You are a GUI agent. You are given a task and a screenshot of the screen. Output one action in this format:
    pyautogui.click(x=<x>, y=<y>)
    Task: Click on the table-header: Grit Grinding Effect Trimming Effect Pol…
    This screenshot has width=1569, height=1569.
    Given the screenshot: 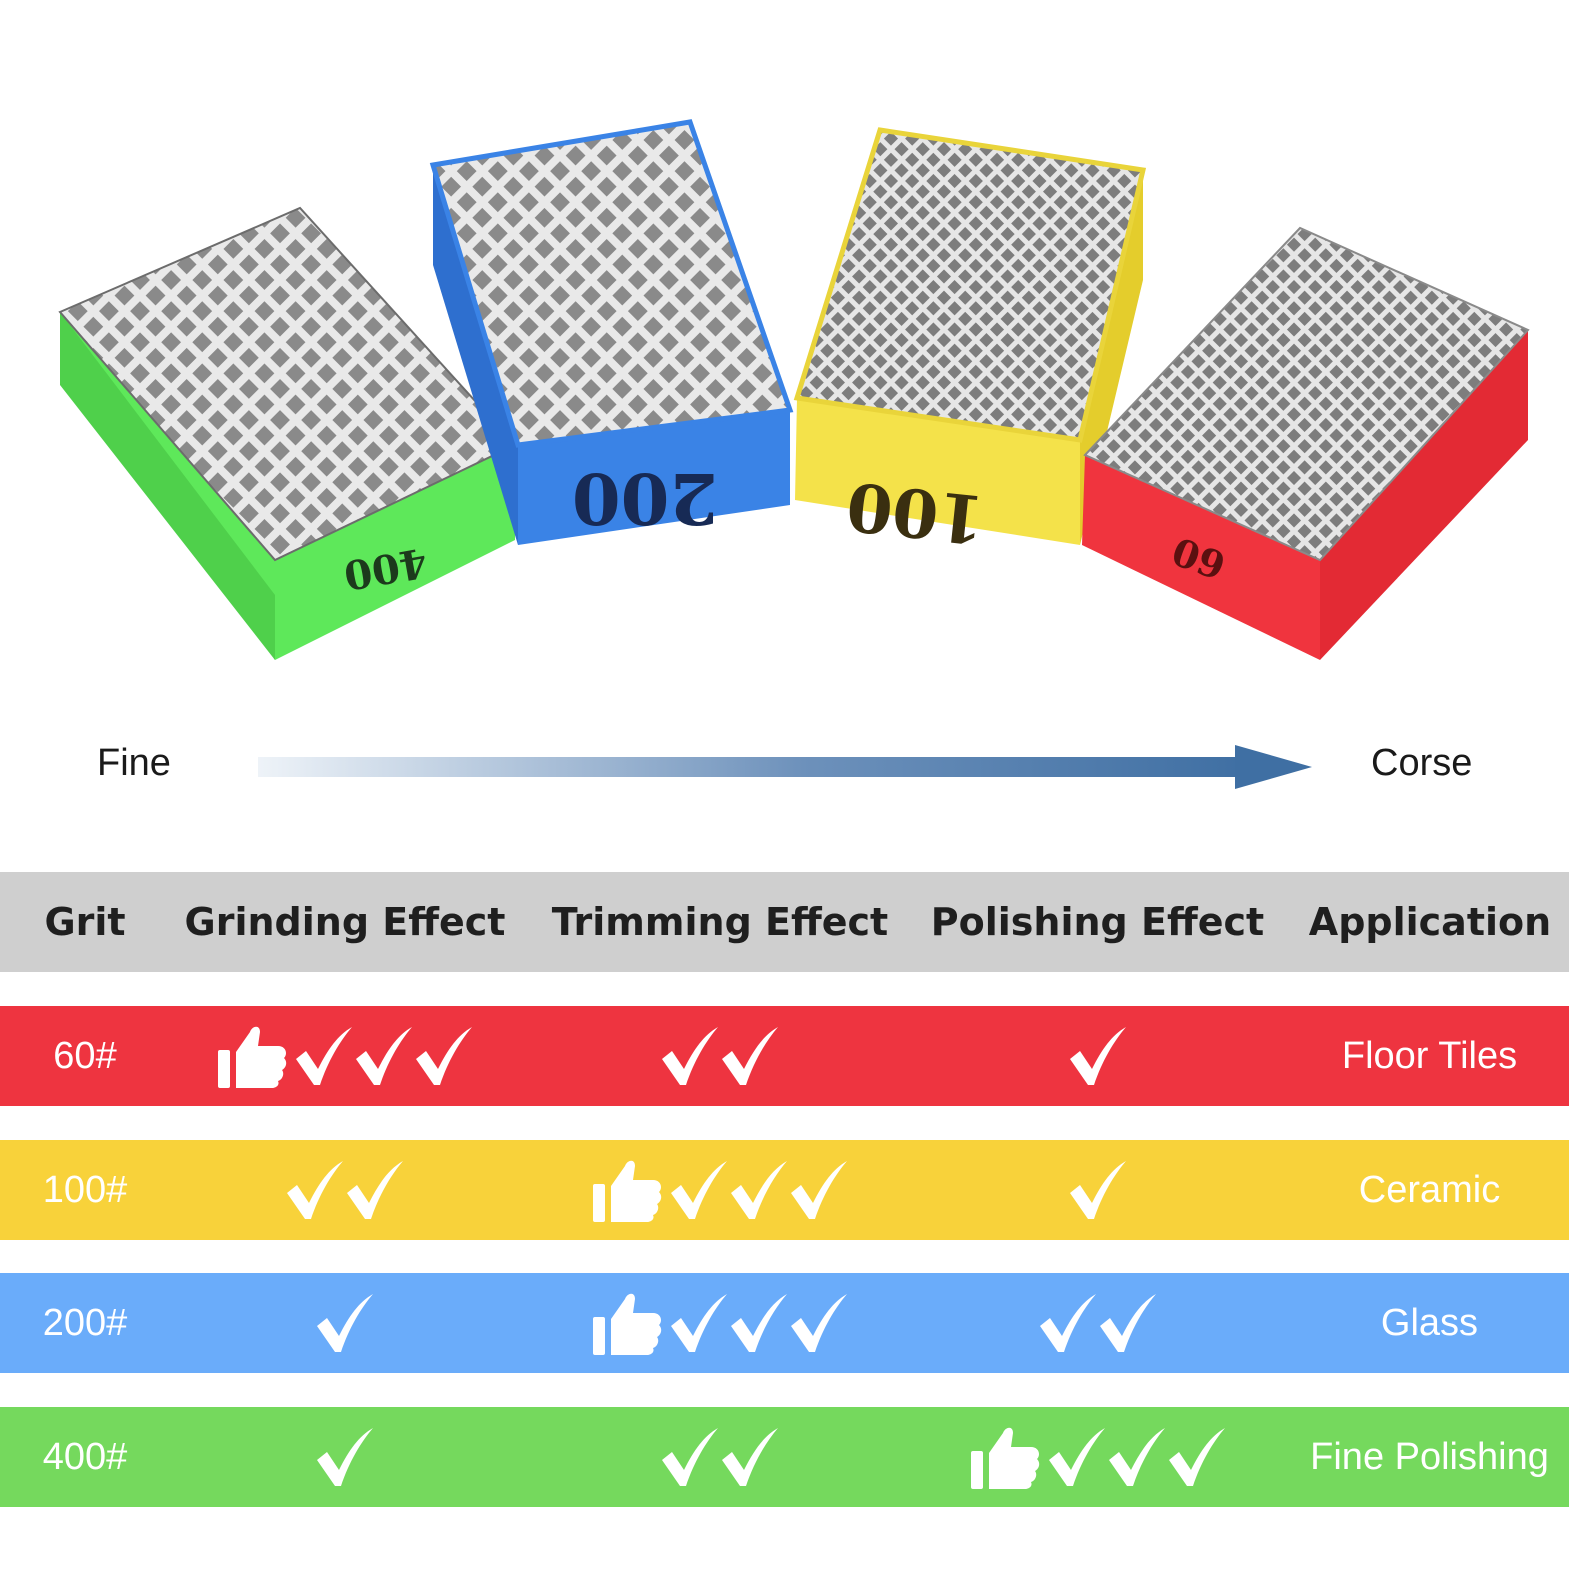 What is the action you would take?
    pyautogui.click(x=784, y=922)
    